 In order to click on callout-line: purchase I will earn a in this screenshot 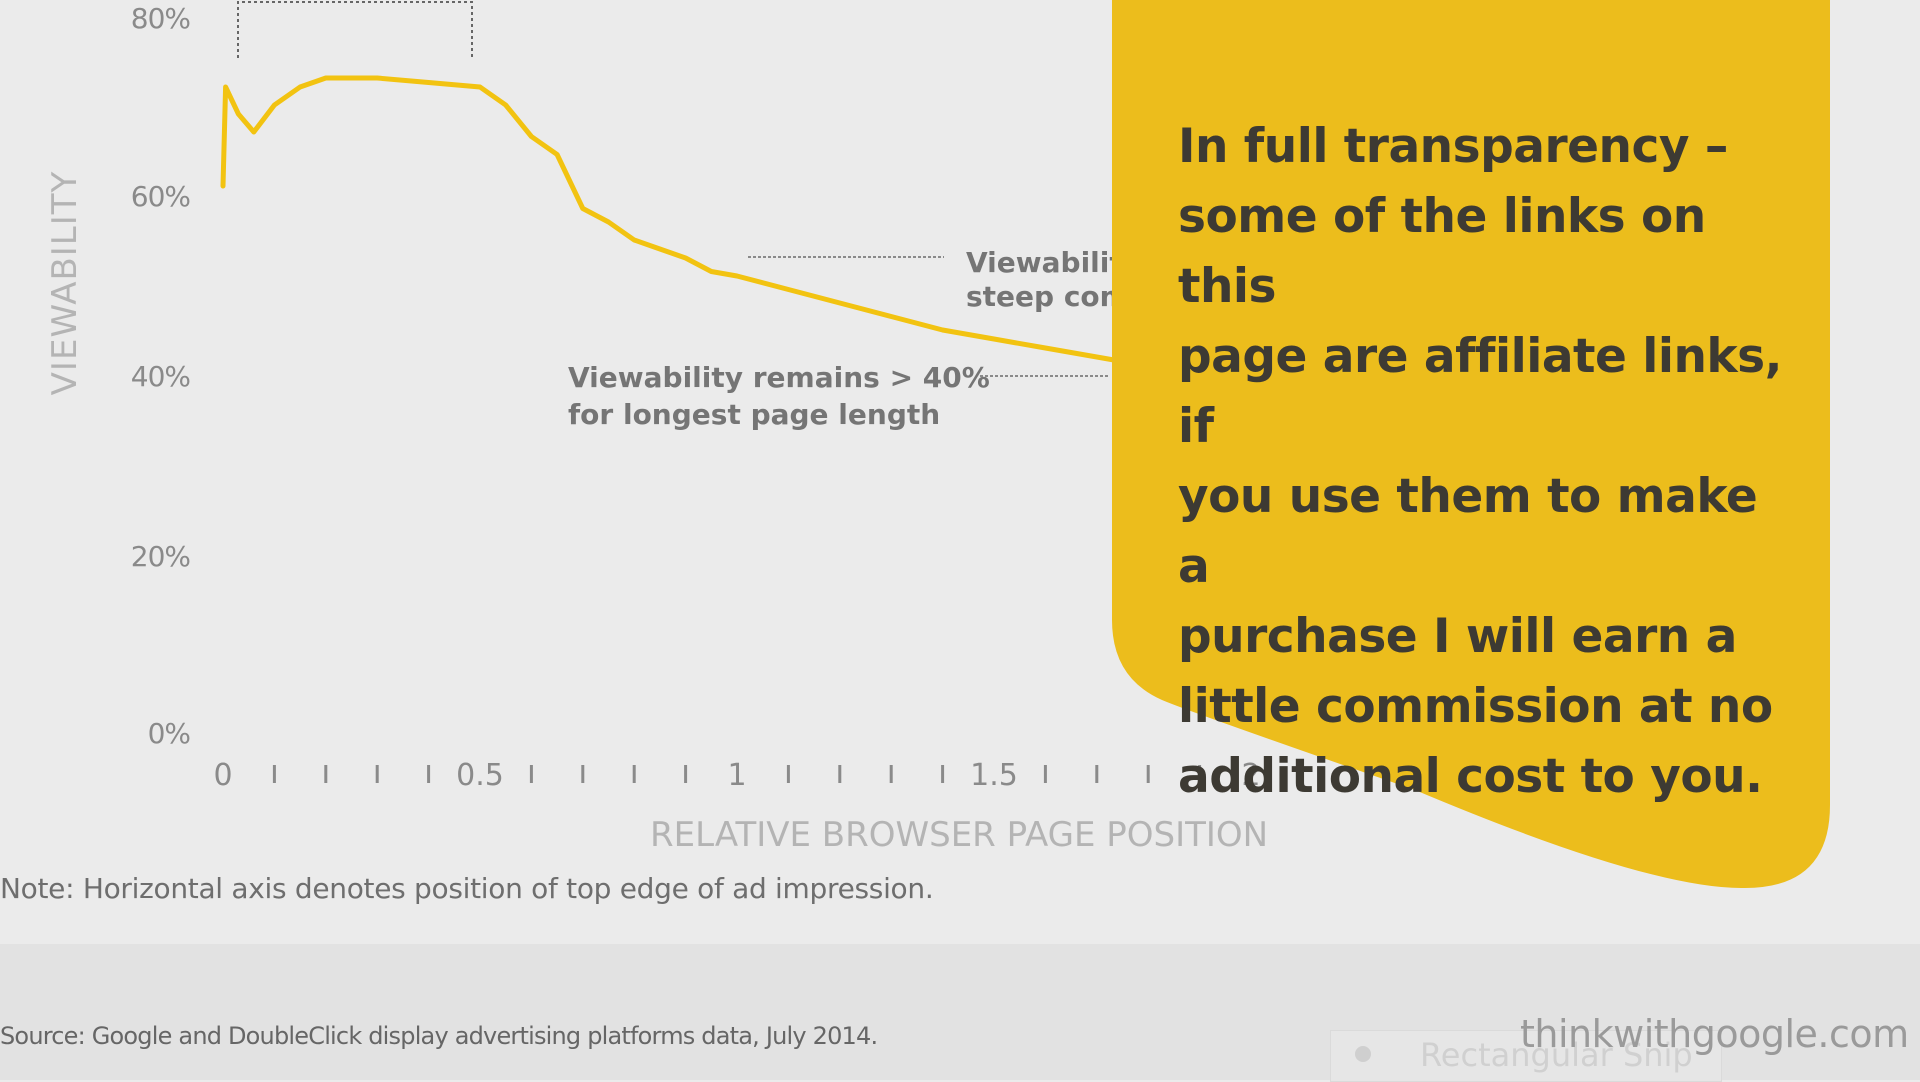, I will do `click(1457, 636)`.